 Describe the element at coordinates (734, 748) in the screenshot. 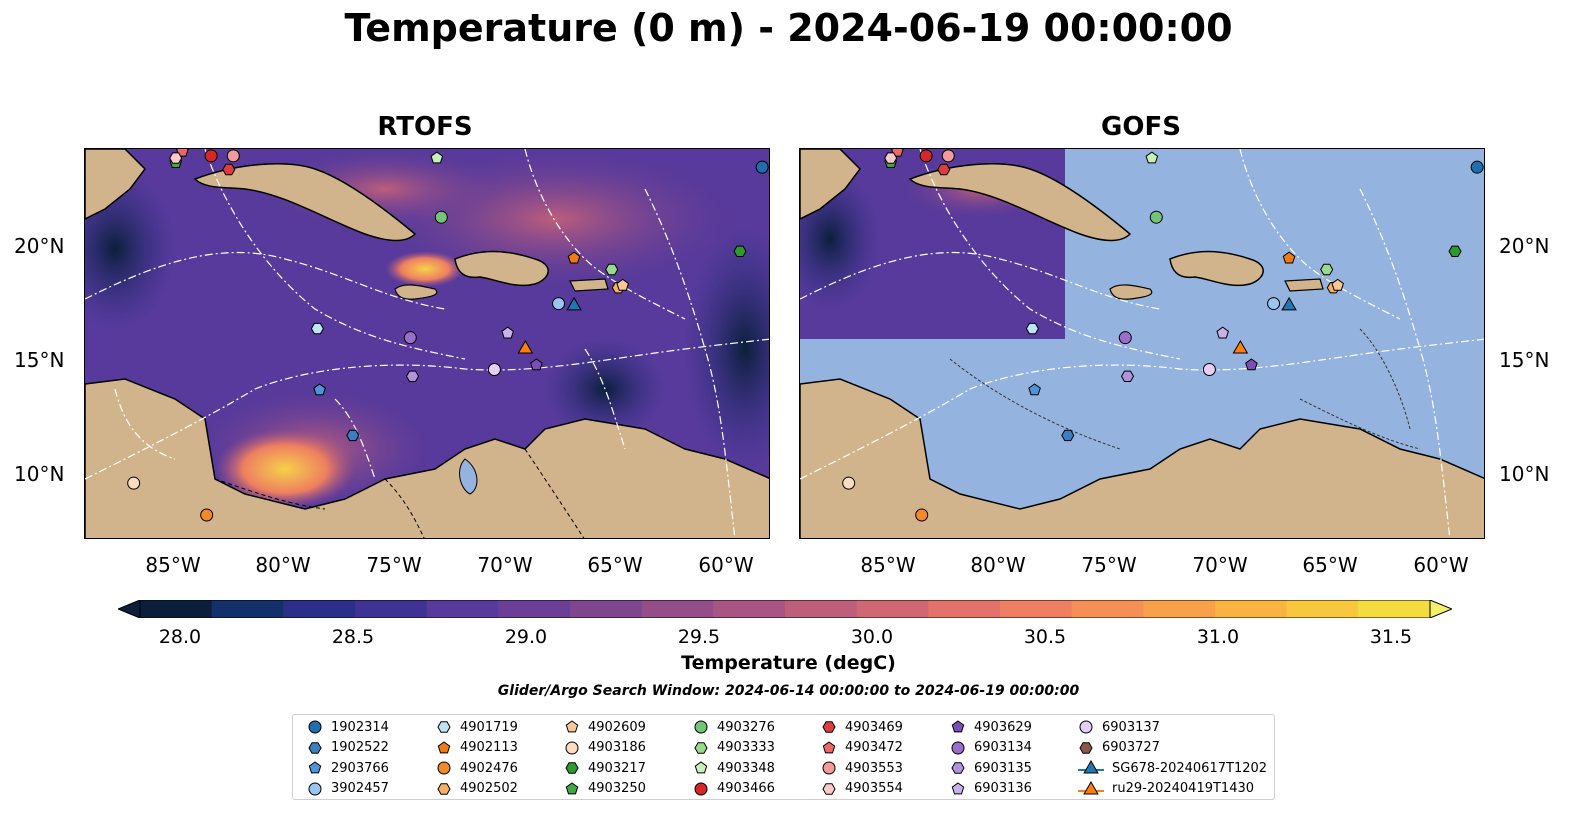

I see `legend-item: 4903333` at that location.